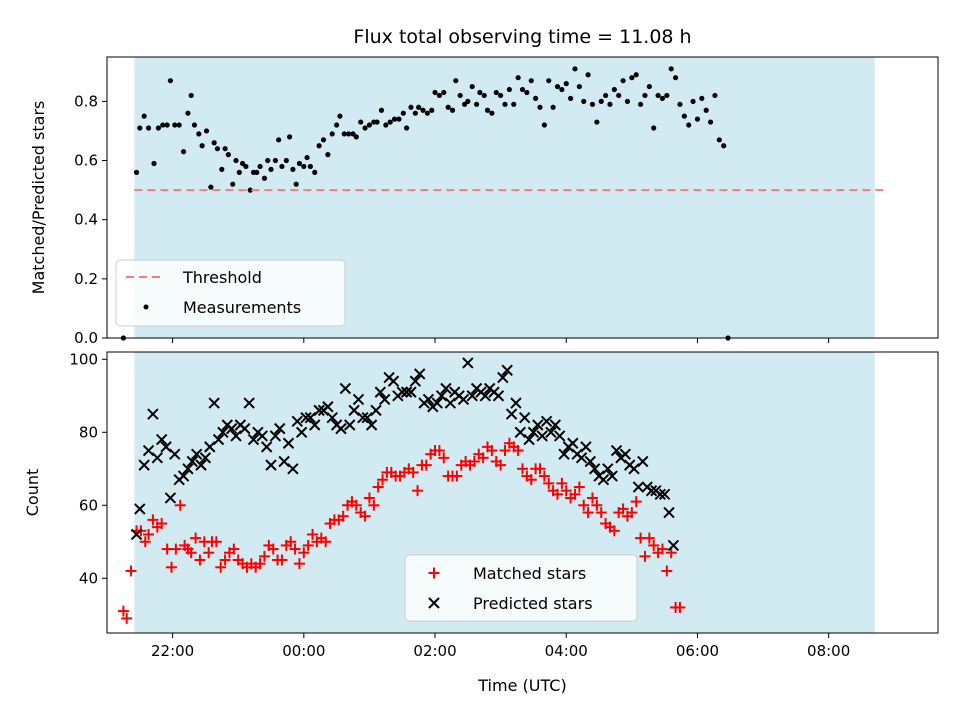 This screenshot has height=720, width=960. I want to click on top-y-axis-label: Matched/Predicted stars, so click(38, 198).